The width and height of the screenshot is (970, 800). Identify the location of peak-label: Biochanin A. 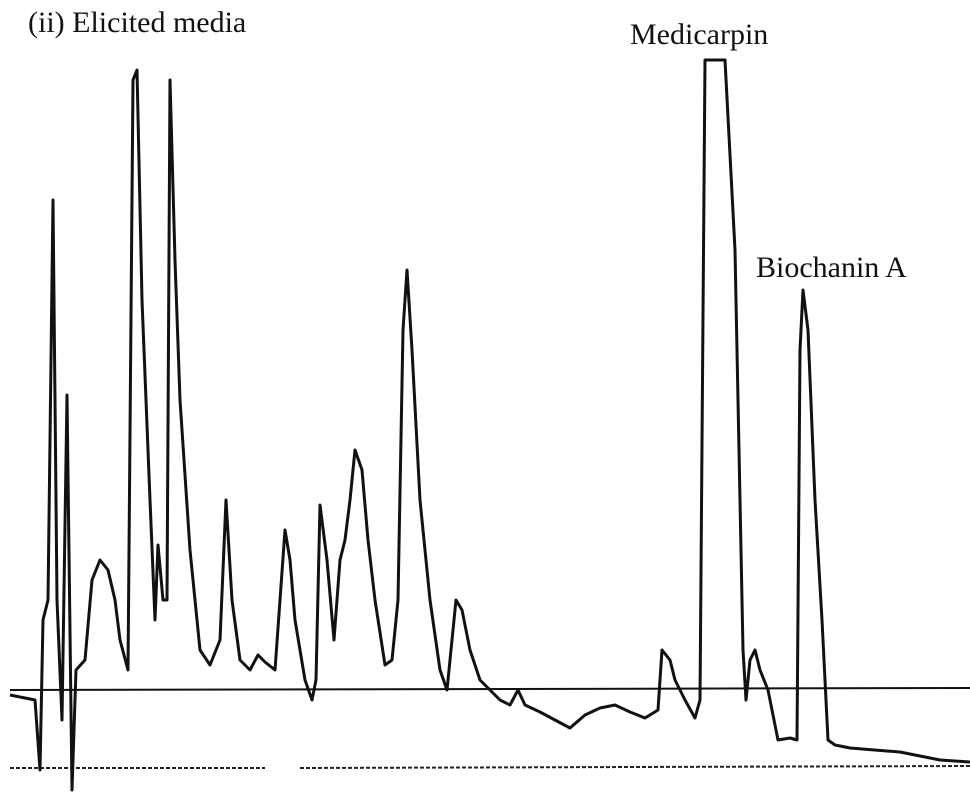
(831, 267).